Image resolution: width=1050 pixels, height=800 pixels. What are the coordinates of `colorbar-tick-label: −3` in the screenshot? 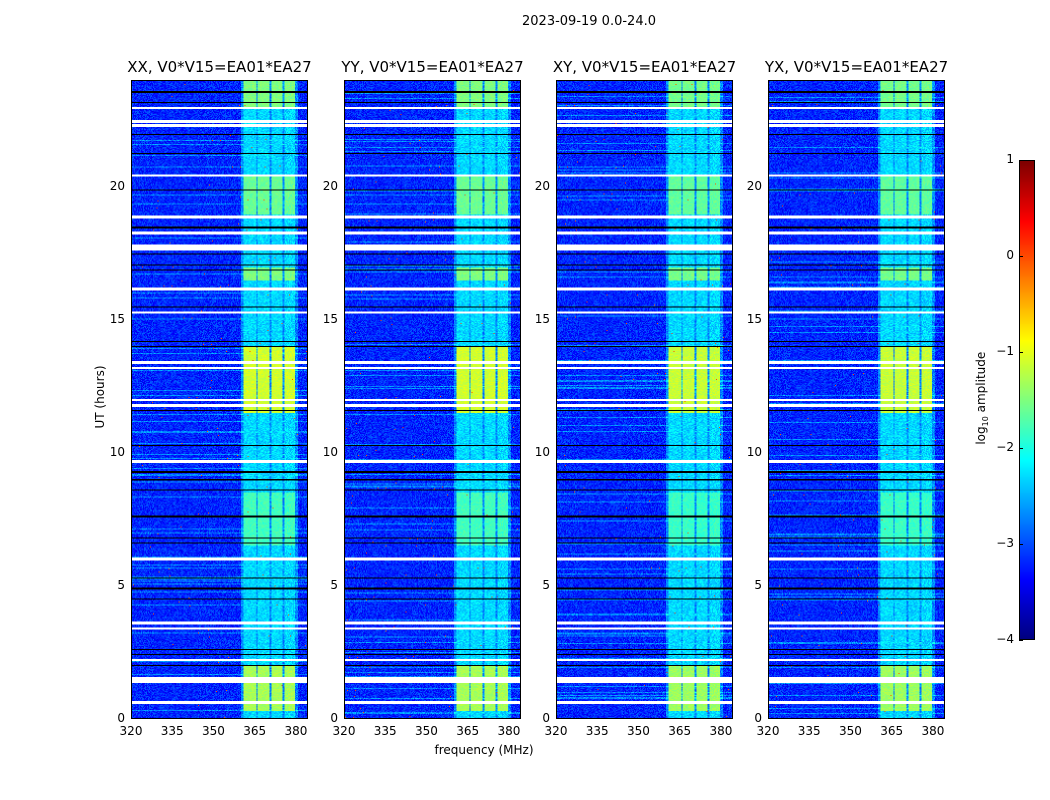 It's located at (1005, 543).